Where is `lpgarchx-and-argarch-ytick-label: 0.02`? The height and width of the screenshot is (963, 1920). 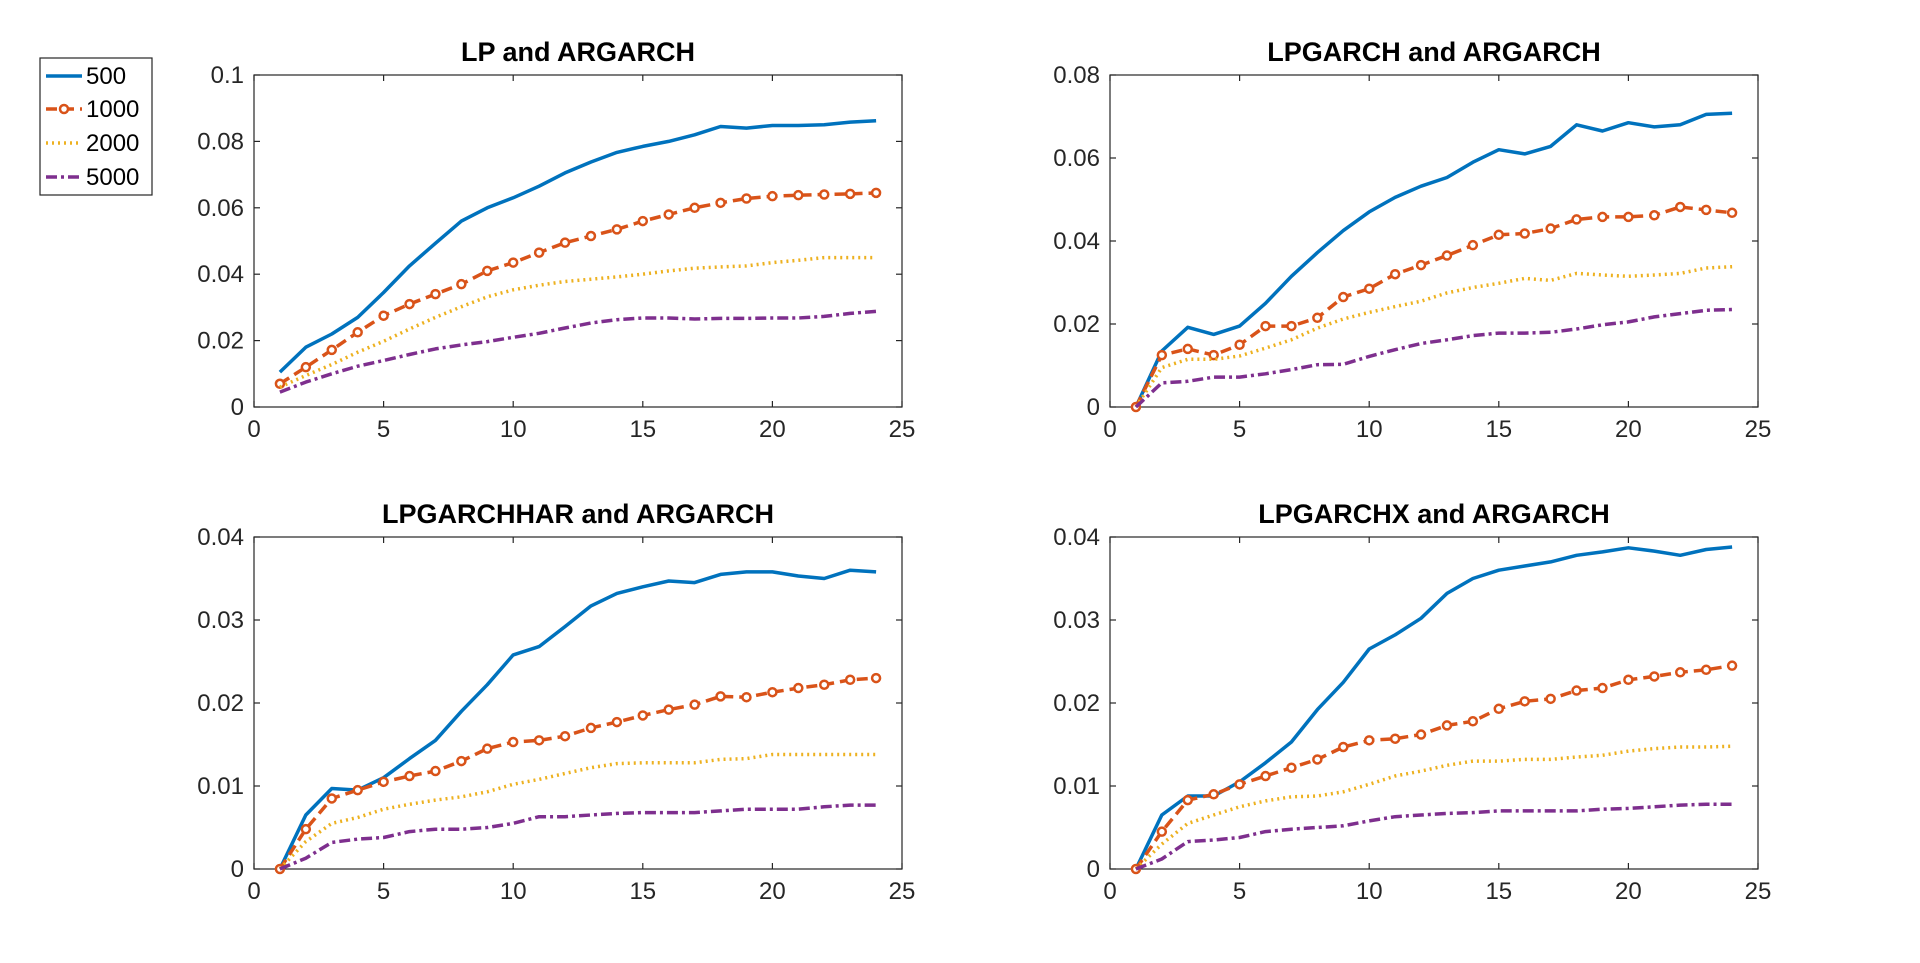 lpgarchx-and-argarch-ytick-label: 0.02 is located at coordinates (1076, 703).